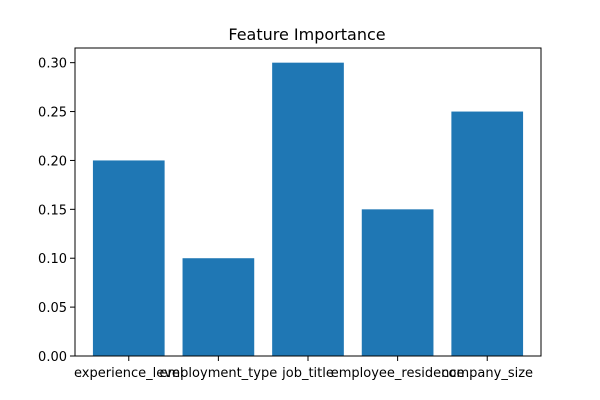 The height and width of the screenshot is (400, 600). What do you see at coordinates (307, 373) in the screenshot?
I see `x-tick-label: job_title` at bounding box center [307, 373].